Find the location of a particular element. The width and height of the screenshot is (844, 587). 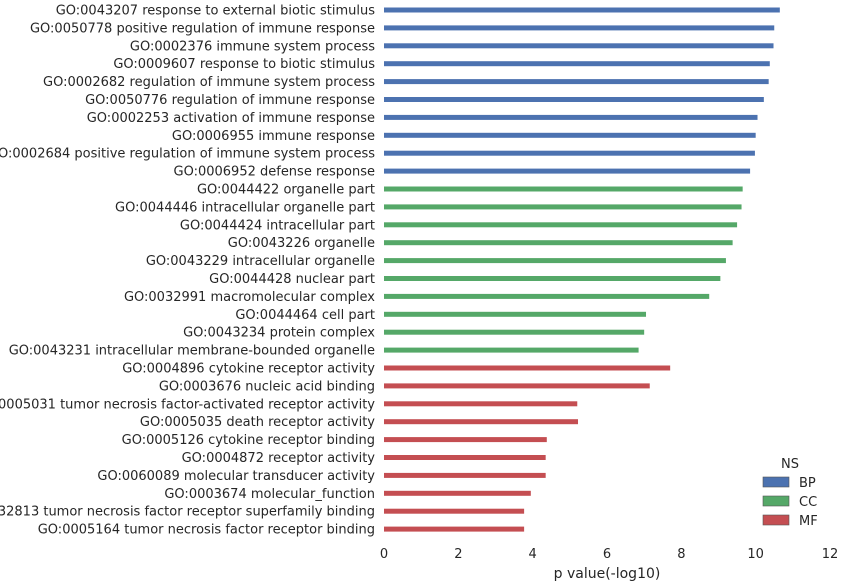

x-tick-label: 6 is located at coordinates (607, 554).